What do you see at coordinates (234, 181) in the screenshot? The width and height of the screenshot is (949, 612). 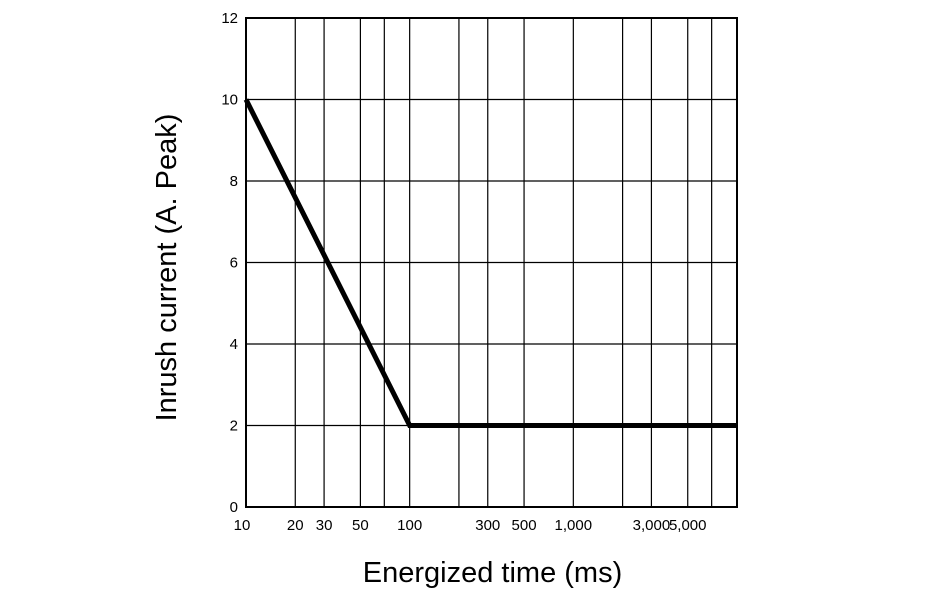 I see `y-tick-label: 8` at bounding box center [234, 181].